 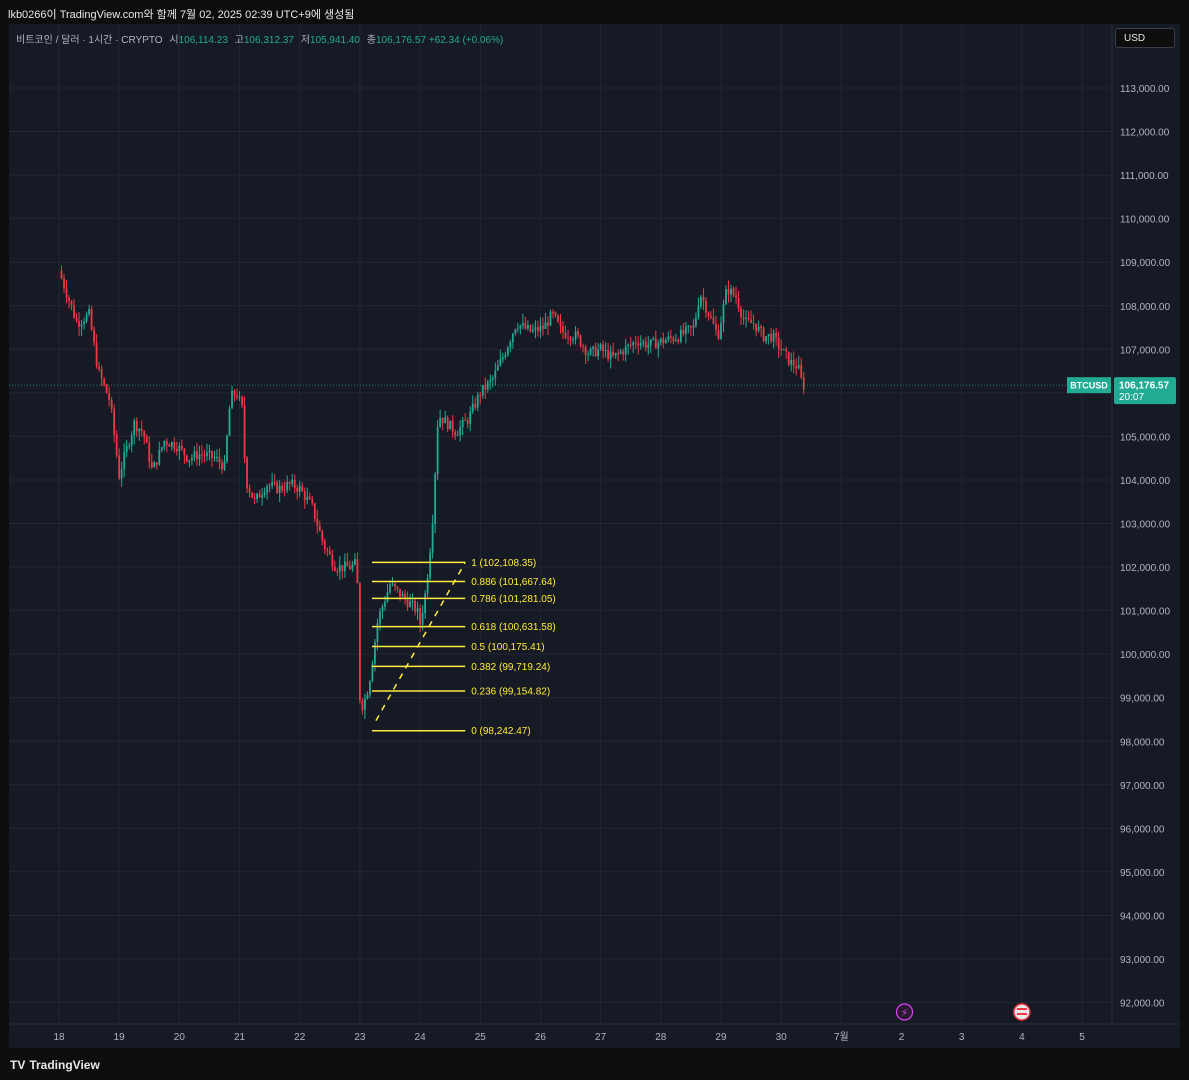 What do you see at coordinates (1145, 133) in the screenshot?
I see `y-tick-label: 112,000.00` at bounding box center [1145, 133].